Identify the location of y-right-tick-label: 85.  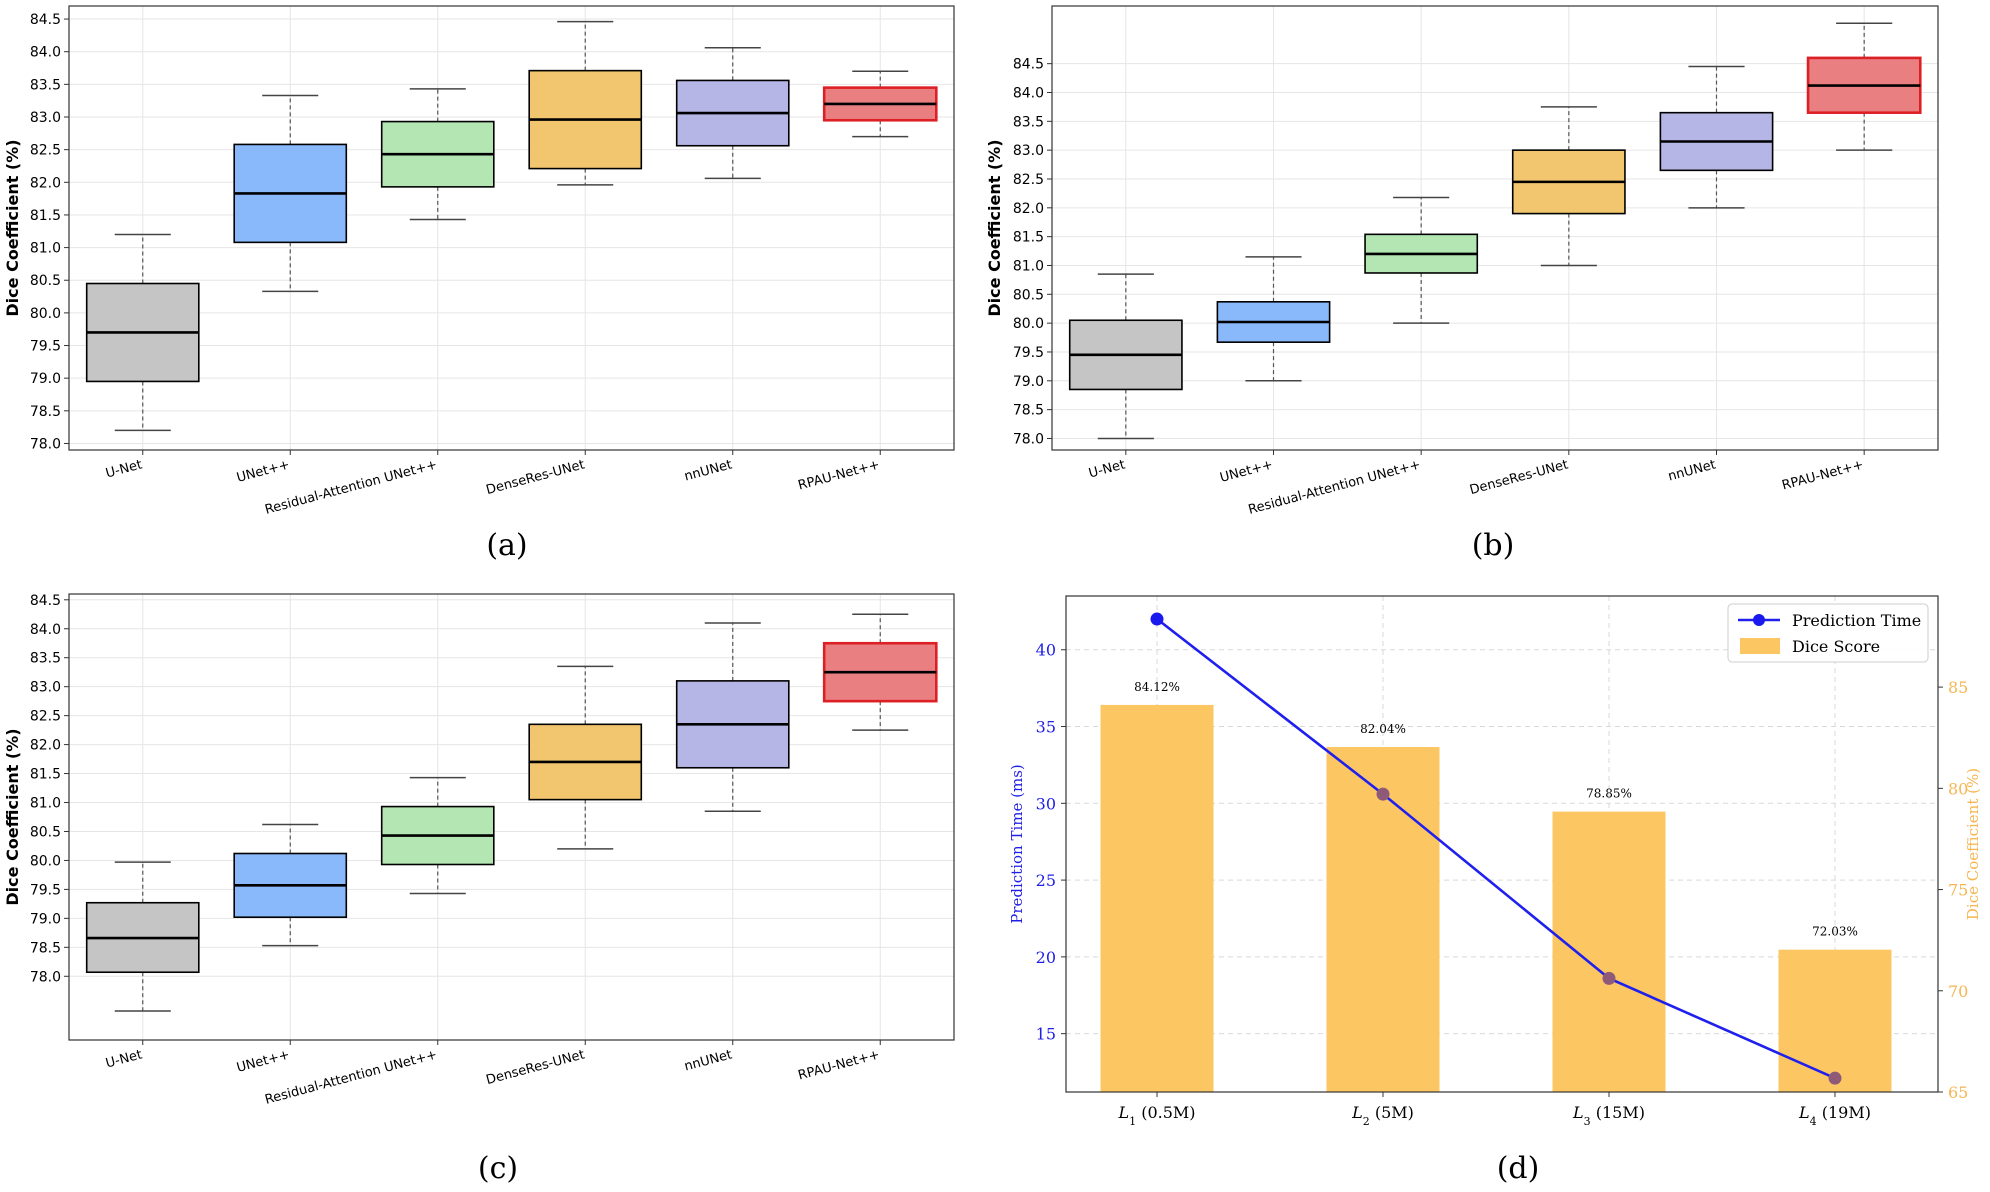
(1958, 687).